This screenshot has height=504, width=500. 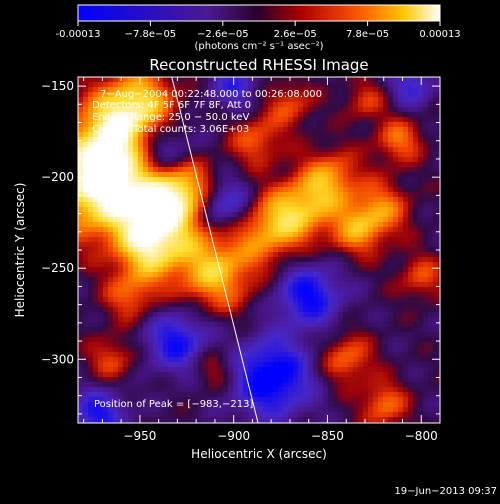 I want to click on colorbar-tick-label: 7.8e−05, so click(x=367, y=34).